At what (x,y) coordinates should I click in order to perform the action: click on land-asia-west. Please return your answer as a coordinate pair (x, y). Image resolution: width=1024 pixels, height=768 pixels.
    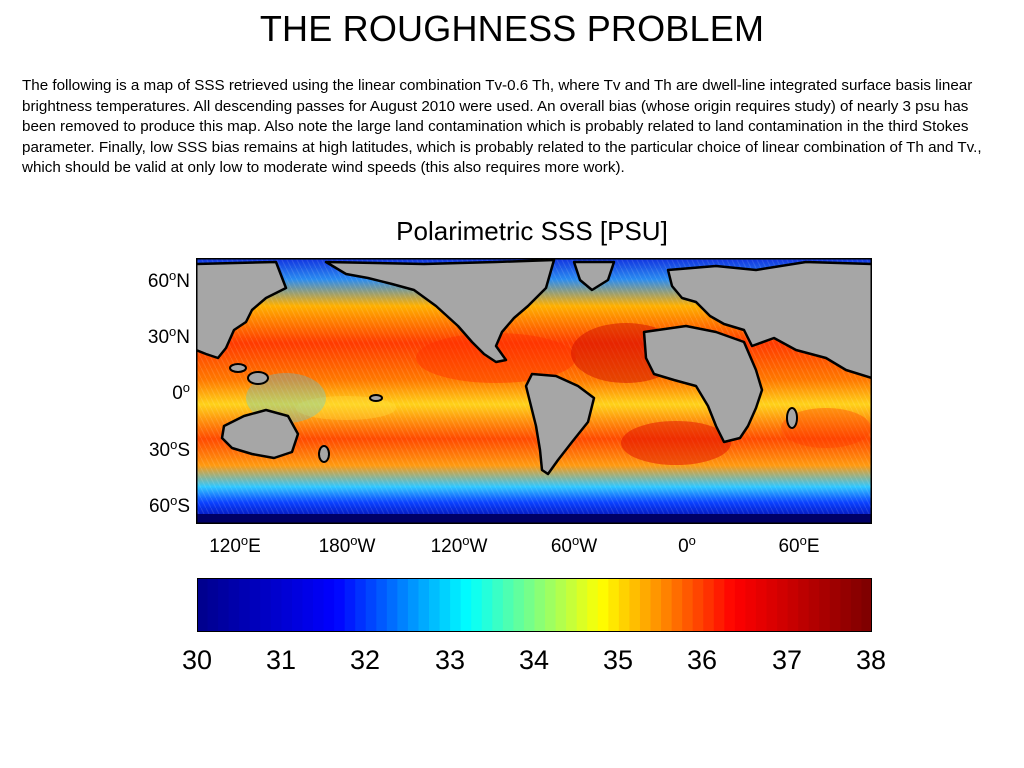
    Looking at the image, I should click on (242, 310).